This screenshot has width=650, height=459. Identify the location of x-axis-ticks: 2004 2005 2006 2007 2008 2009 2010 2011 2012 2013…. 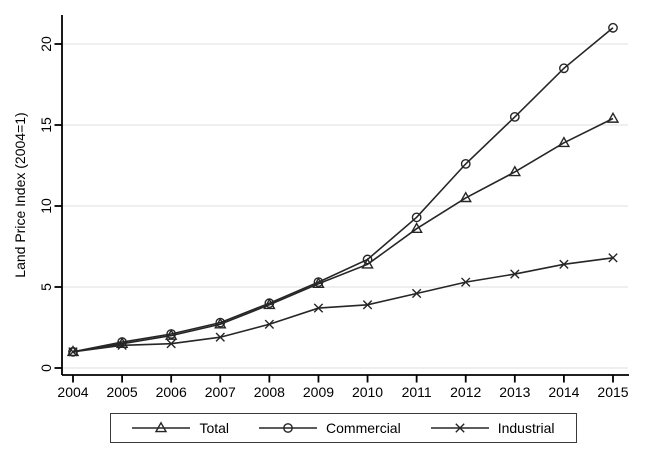
(343, 387).